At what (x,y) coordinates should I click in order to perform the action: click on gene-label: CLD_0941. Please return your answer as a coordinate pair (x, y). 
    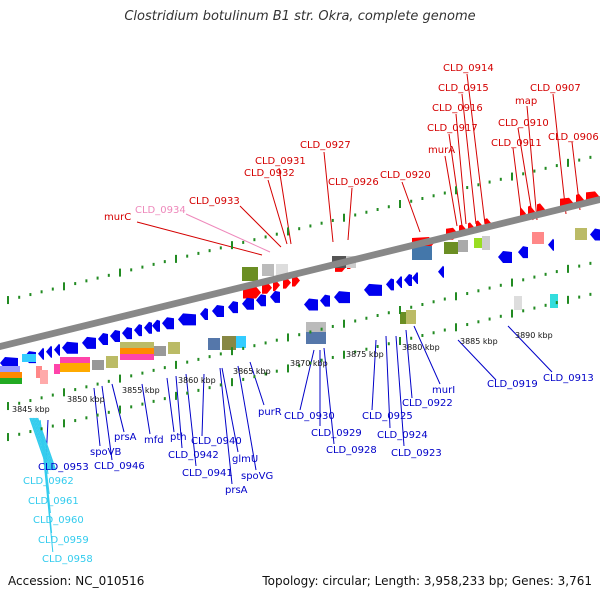
    Looking at the image, I should click on (207, 473).